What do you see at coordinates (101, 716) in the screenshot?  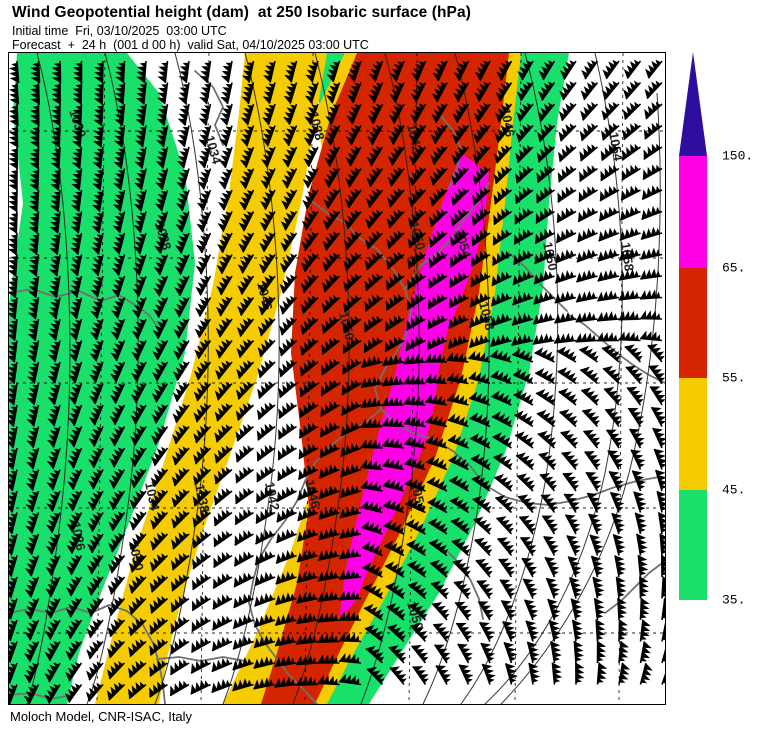 I see `model-credit: Moloch Model, CNR-ISAC, Italy` at bounding box center [101, 716].